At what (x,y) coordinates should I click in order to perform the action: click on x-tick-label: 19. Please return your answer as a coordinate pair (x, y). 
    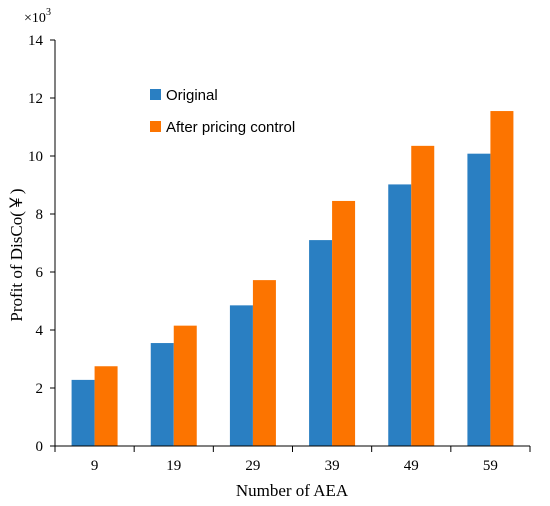
    Looking at the image, I should click on (173, 466).